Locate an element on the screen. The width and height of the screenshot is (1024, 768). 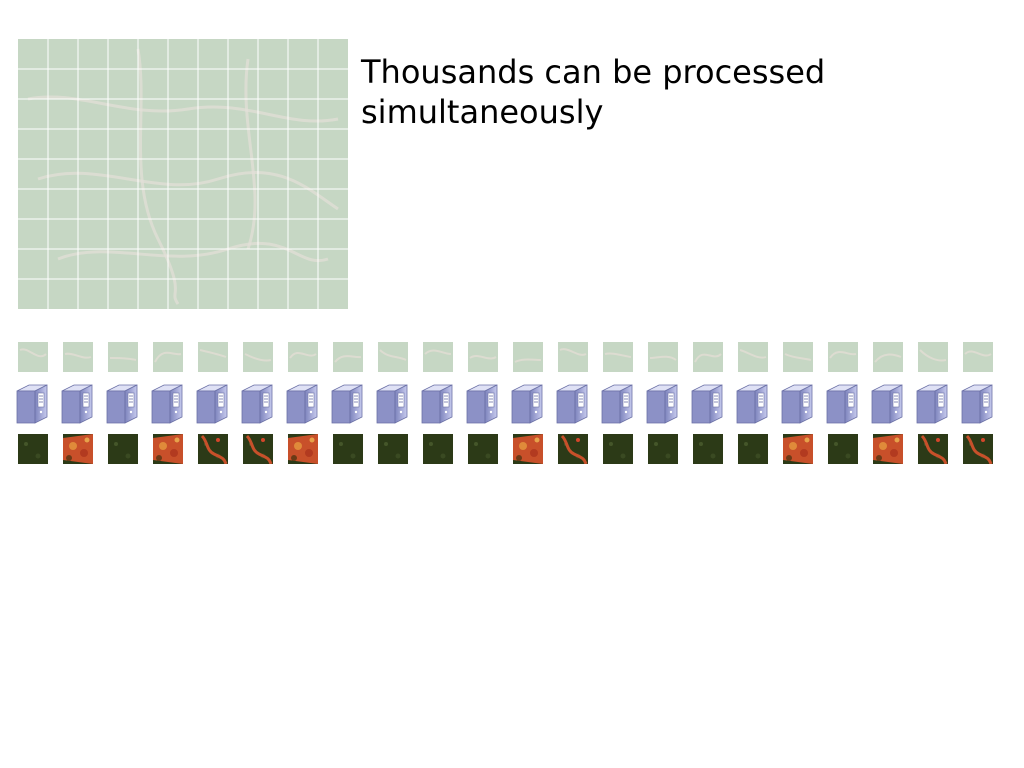
satellite-image-grid is located at coordinates (183, 174).